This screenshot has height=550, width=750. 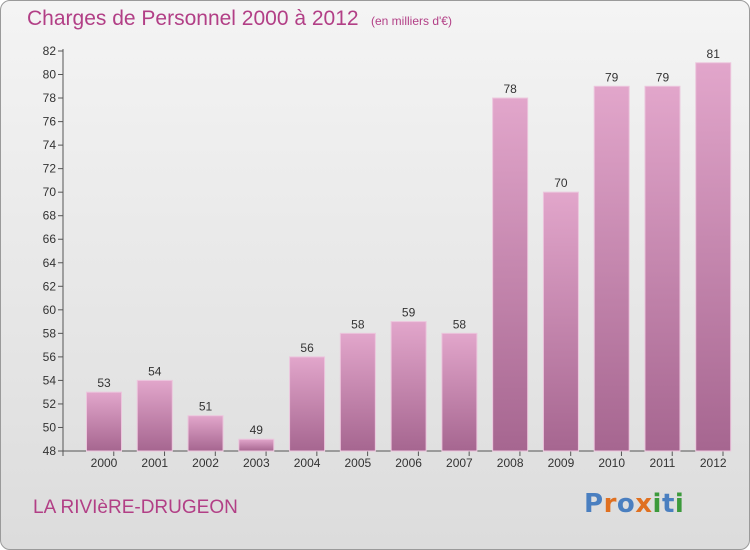 What do you see at coordinates (612, 77) in the screenshot?
I see `value-label-2010: 79` at bounding box center [612, 77].